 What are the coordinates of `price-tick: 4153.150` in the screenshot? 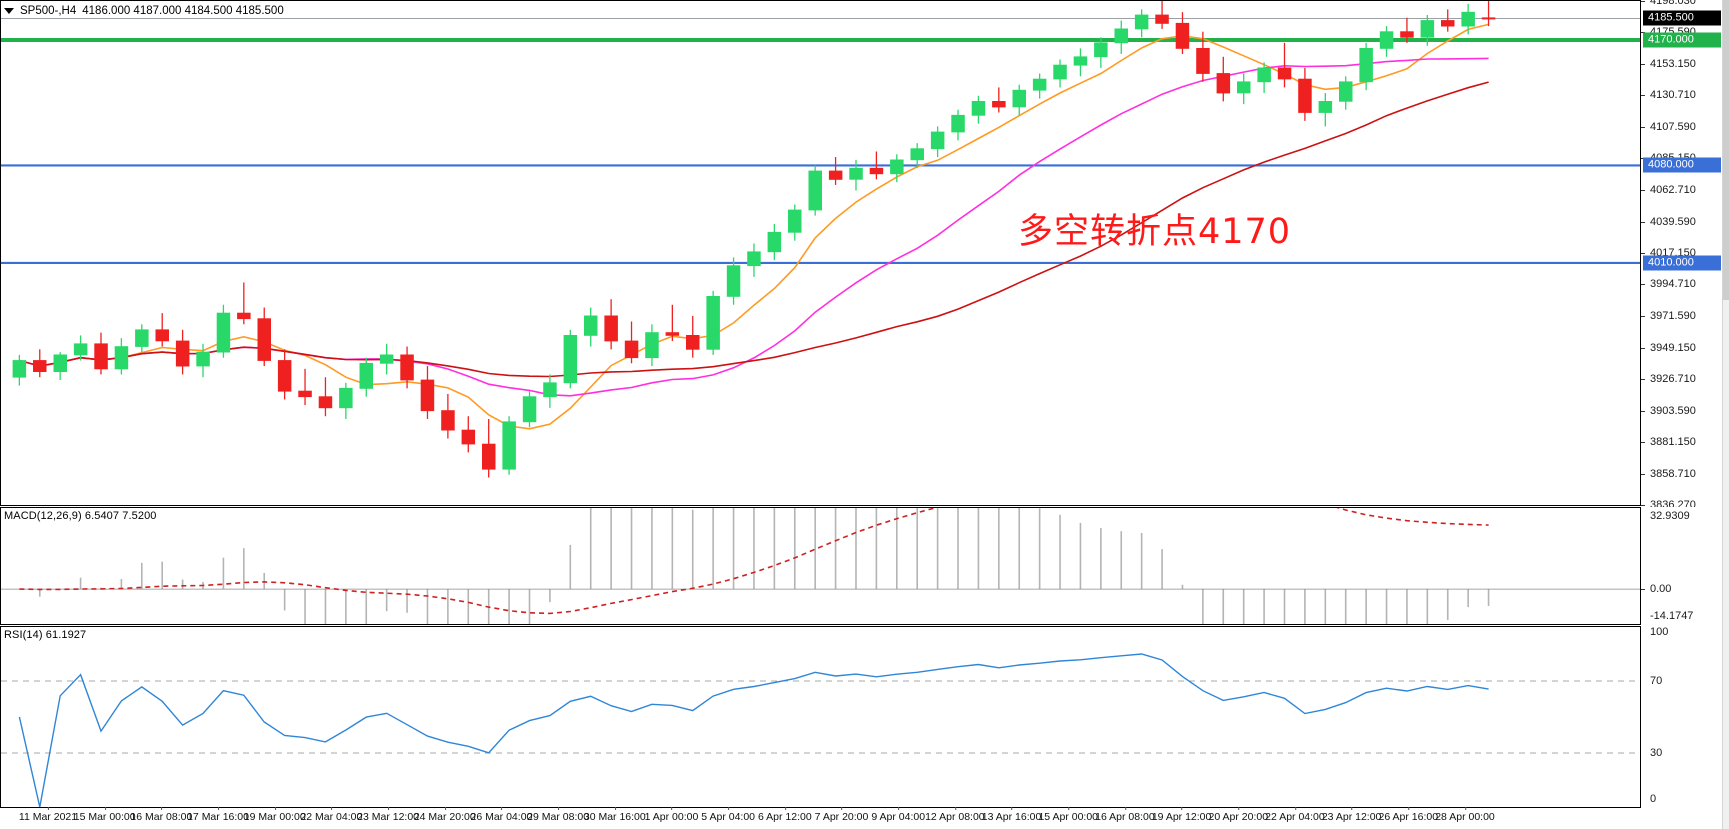 It's located at (1668, 64).